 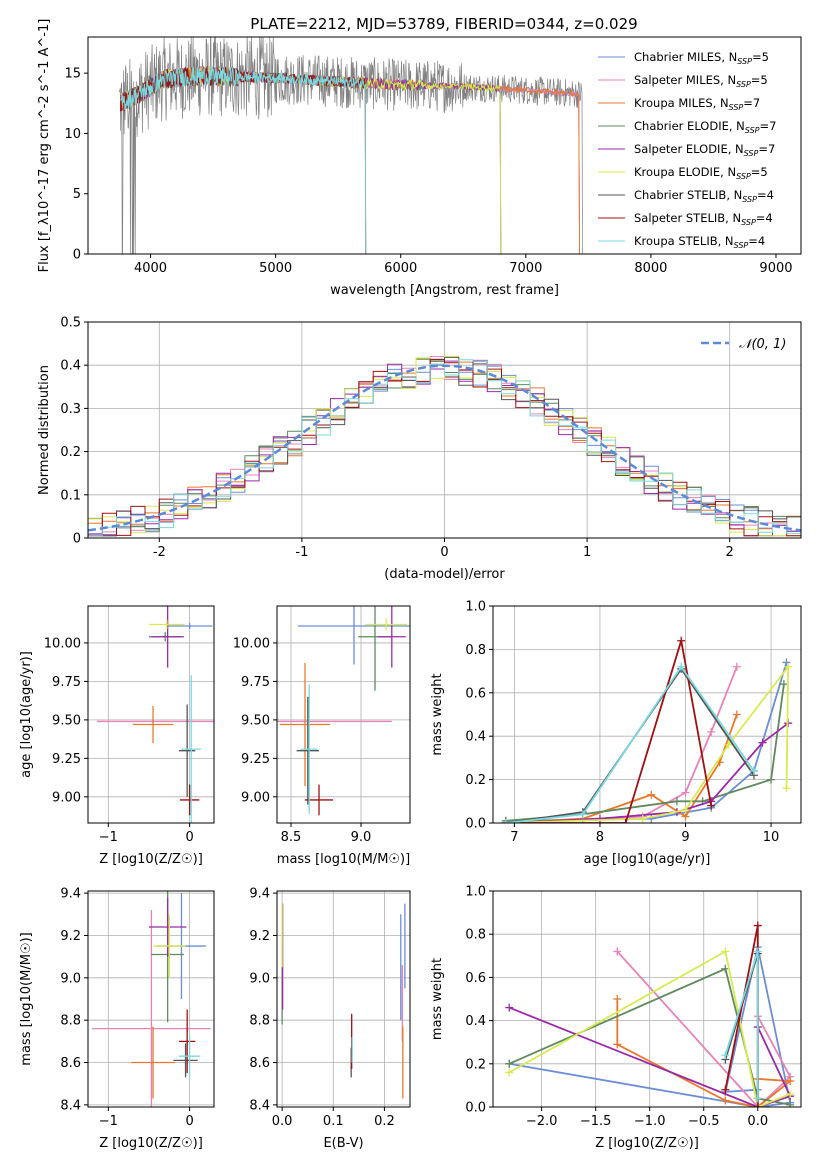 I want to click on y-tick-label: 8.6, so click(x=259, y=1063).